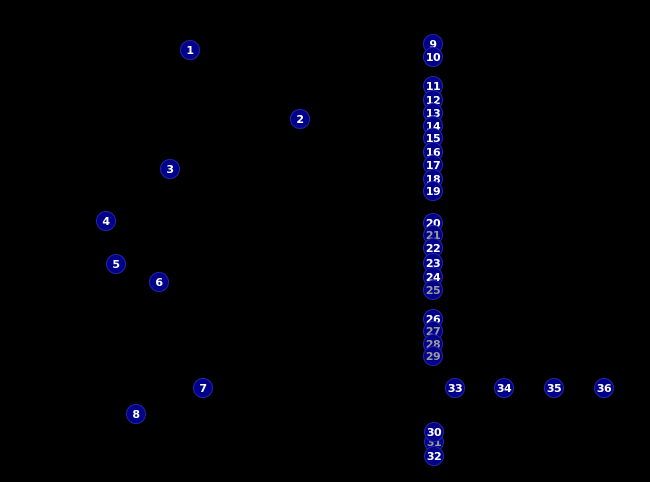 Image resolution: width=650 pixels, height=482 pixels. I want to click on som-mark-label: 32, so click(434, 456).